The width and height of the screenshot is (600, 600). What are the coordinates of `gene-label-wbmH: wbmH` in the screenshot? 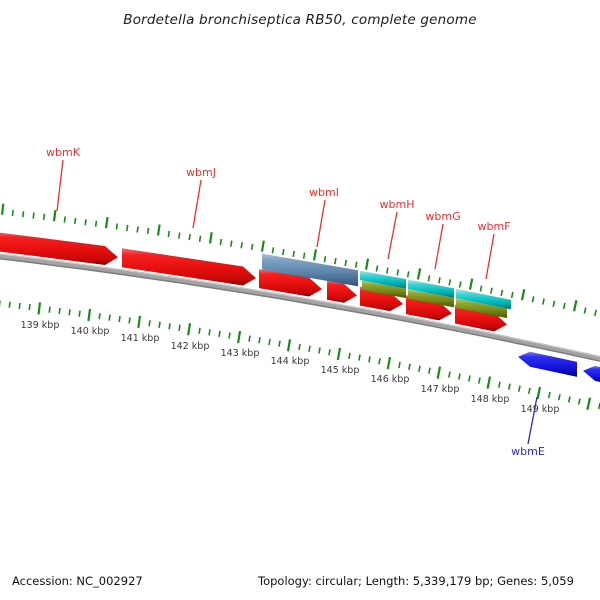 It's located at (397, 204).